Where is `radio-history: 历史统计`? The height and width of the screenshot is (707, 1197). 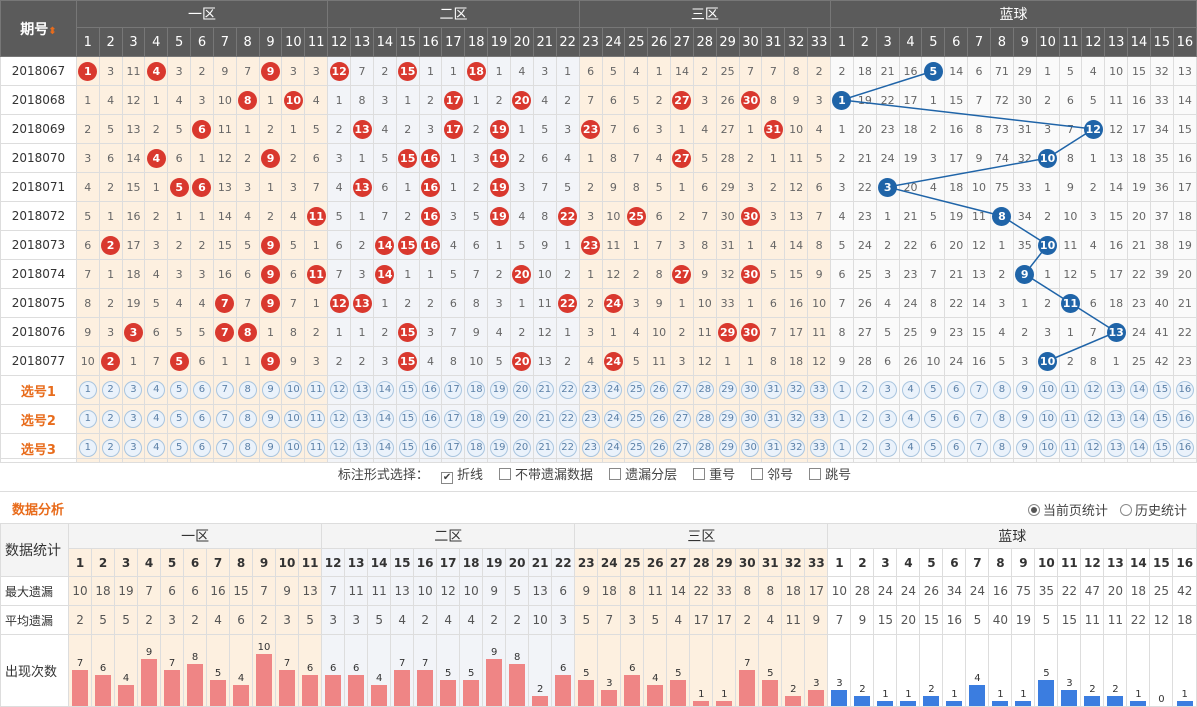 radio-history: 历史统计 is located at coordinates (1149, 511).